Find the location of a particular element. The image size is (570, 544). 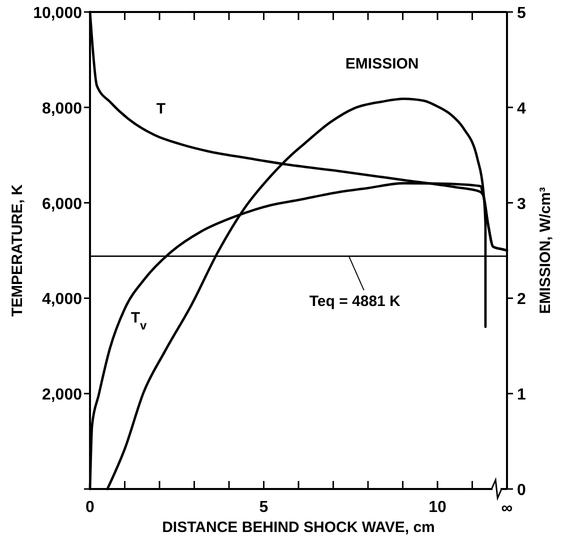

x-axis-title: DISTANCE BEHIND SHOCK WAVE, cm is located at coordinates (298, 527).